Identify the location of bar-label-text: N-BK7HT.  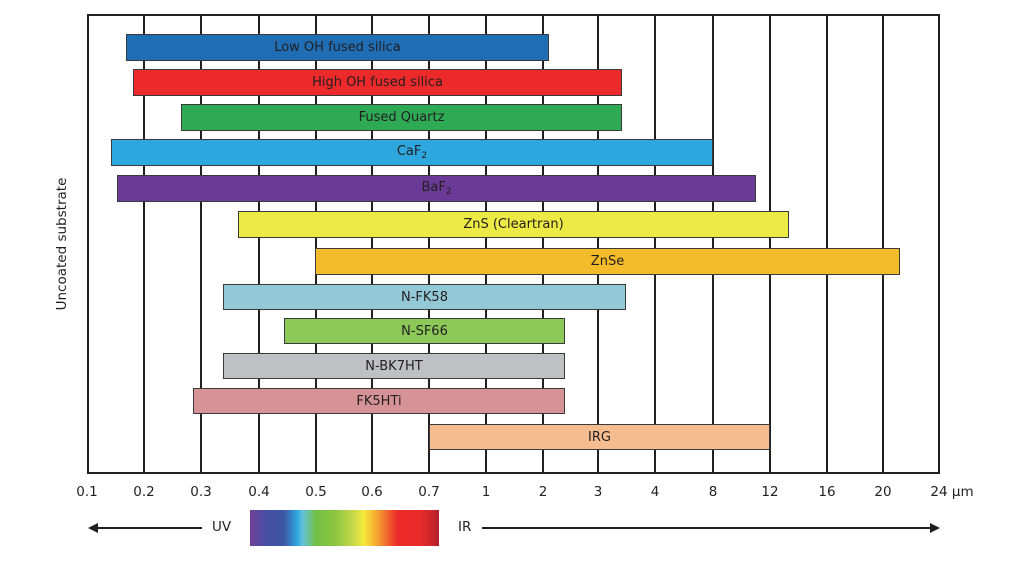
(394, 366).